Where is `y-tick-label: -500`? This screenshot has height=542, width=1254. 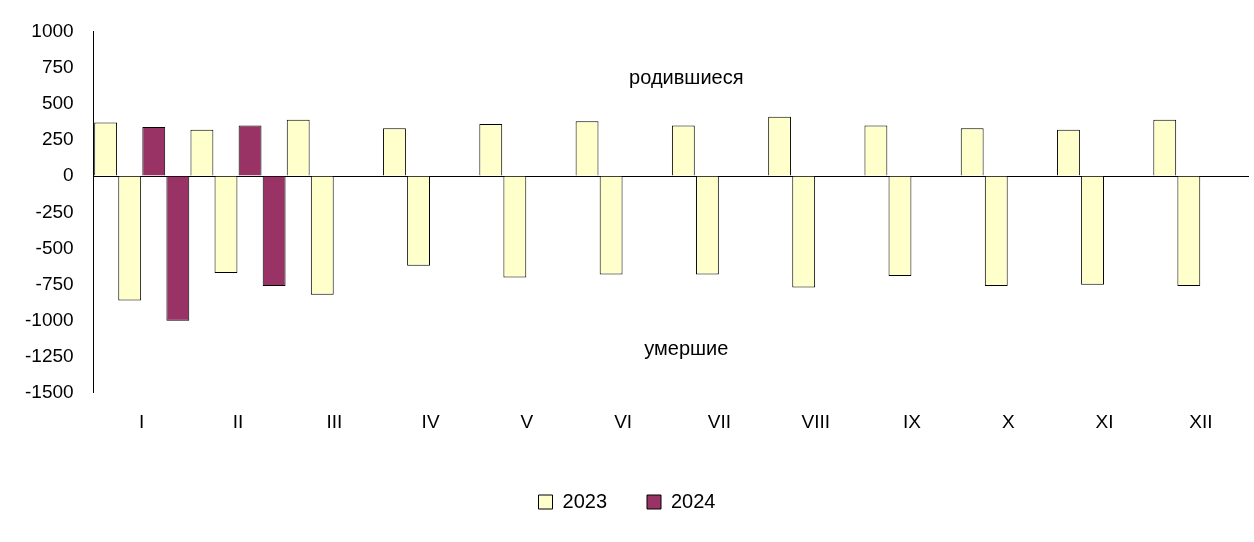 y-tick-label: -500 is located at coordinates (54, 247).